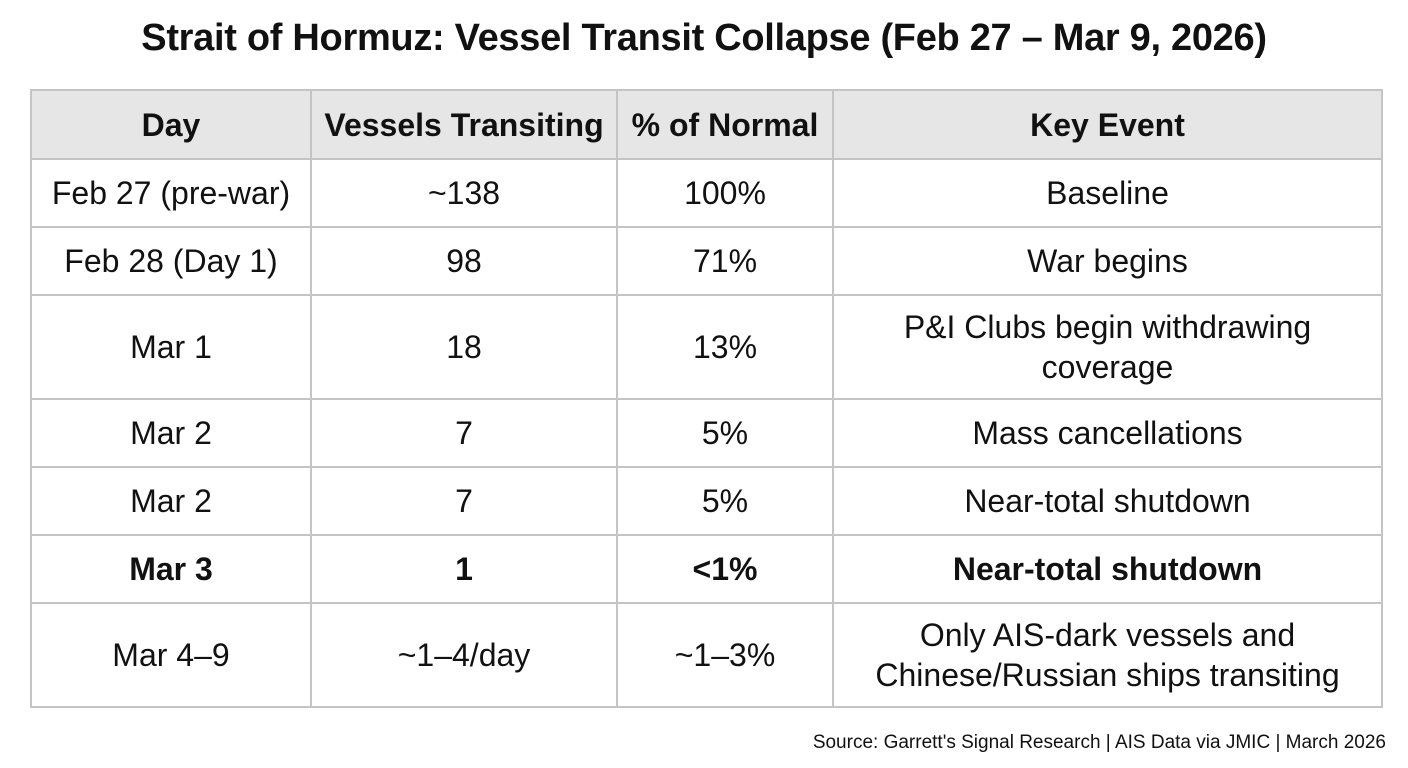 This screenshot has height=768, width=1408. What do you see at coordinates (725, 655) in the screenshot?
I see `cell-percent: ~1–3%` at bounding box center [725, 655].